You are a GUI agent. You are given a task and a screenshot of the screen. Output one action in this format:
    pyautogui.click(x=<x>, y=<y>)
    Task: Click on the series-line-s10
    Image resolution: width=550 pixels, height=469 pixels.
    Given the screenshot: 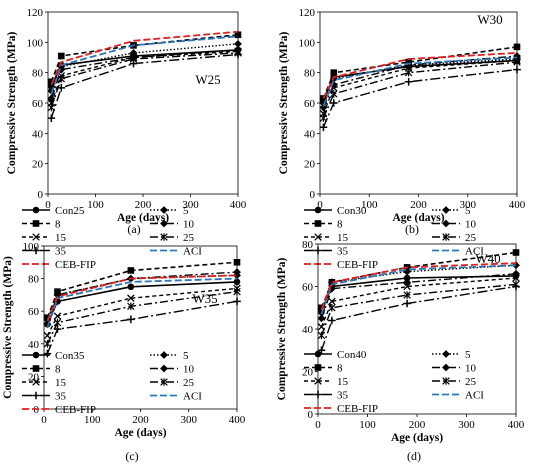 What is the action you would take?
    pyautogui.click(x=420, y=81)
    